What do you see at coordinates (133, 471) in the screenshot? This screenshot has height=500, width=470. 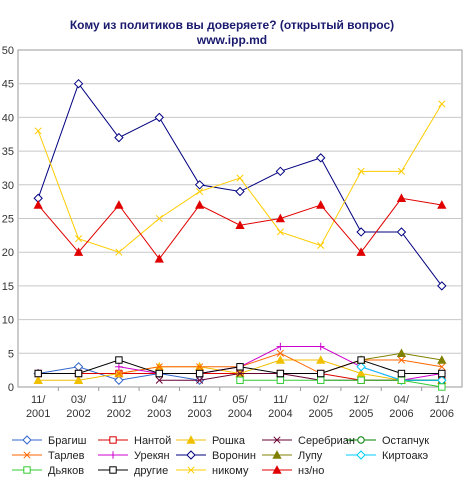 I see `legend-item: другие` at bounding box center [133, 471].